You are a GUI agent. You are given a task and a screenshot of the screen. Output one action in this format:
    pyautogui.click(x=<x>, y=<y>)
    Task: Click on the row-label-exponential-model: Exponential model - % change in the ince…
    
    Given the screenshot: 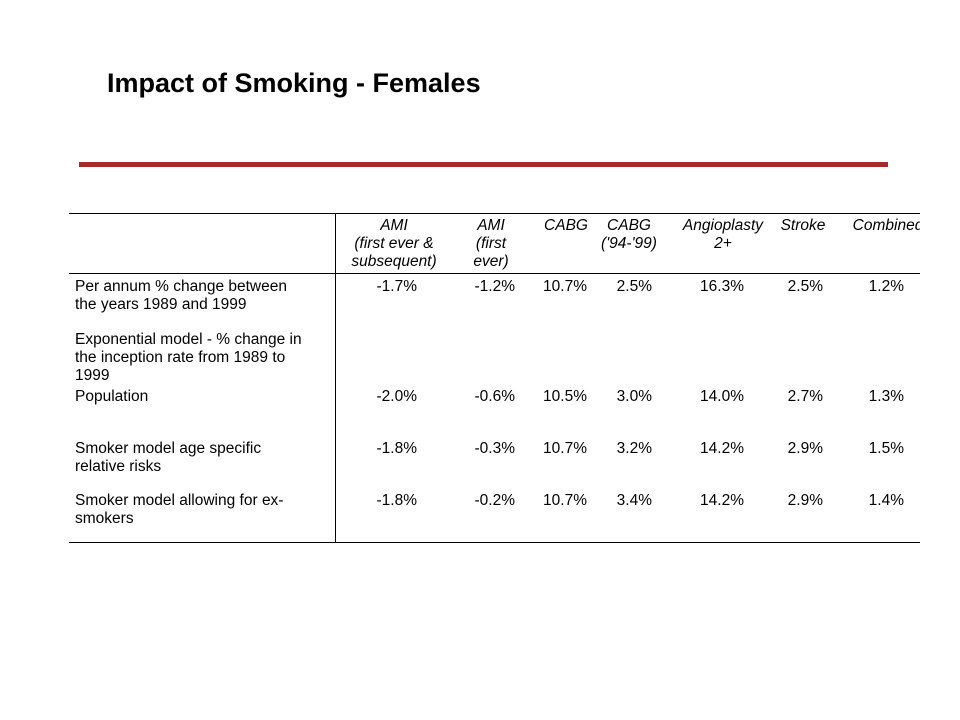 What is the action you would take?
    pyautogui.click(x=188, y=357)
    